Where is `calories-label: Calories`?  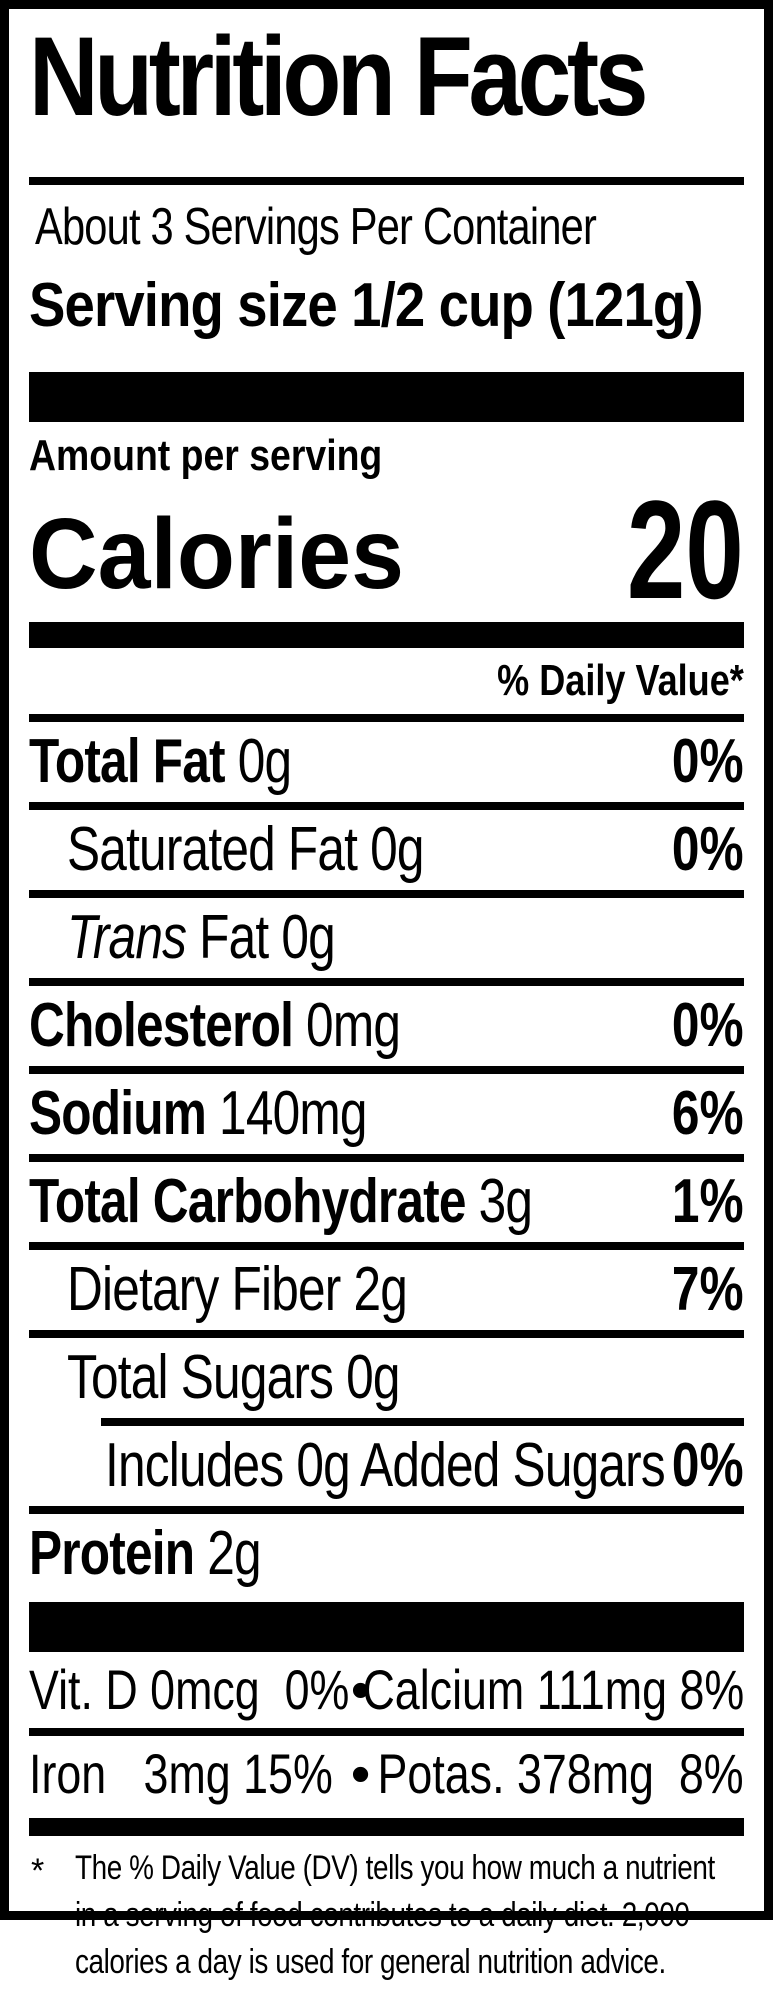
calories-label: Calories is located at coordinates (216, 554).